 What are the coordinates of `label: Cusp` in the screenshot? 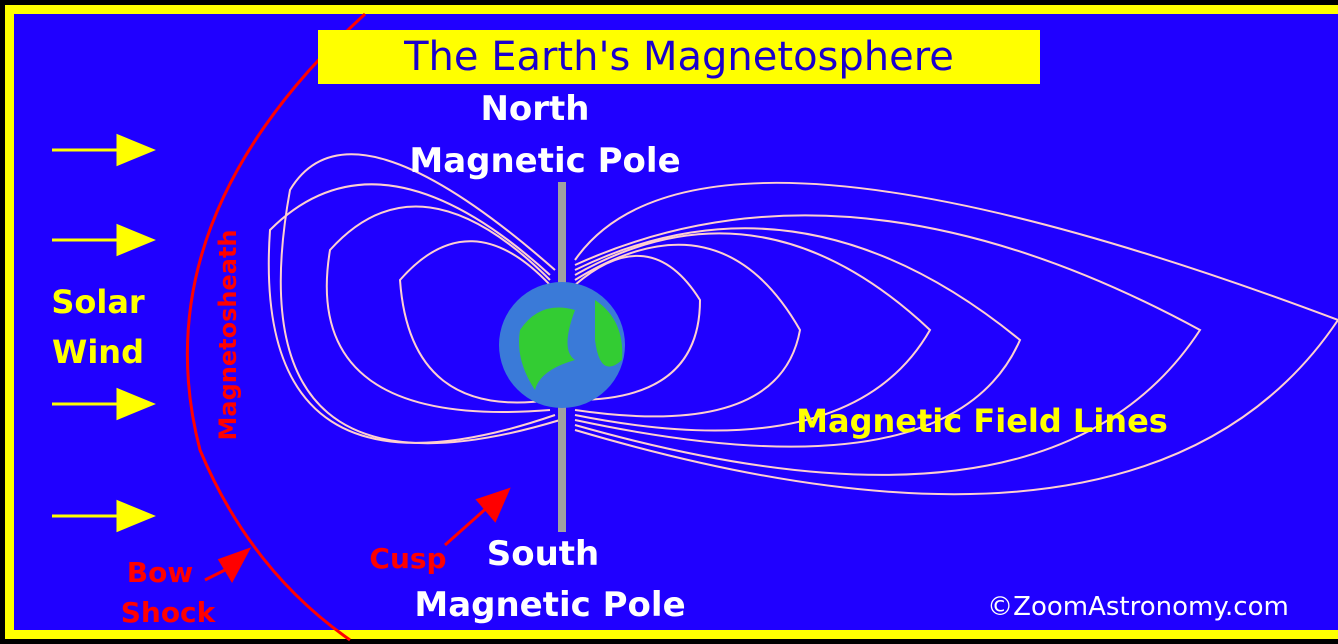 It's located at (407, 558).